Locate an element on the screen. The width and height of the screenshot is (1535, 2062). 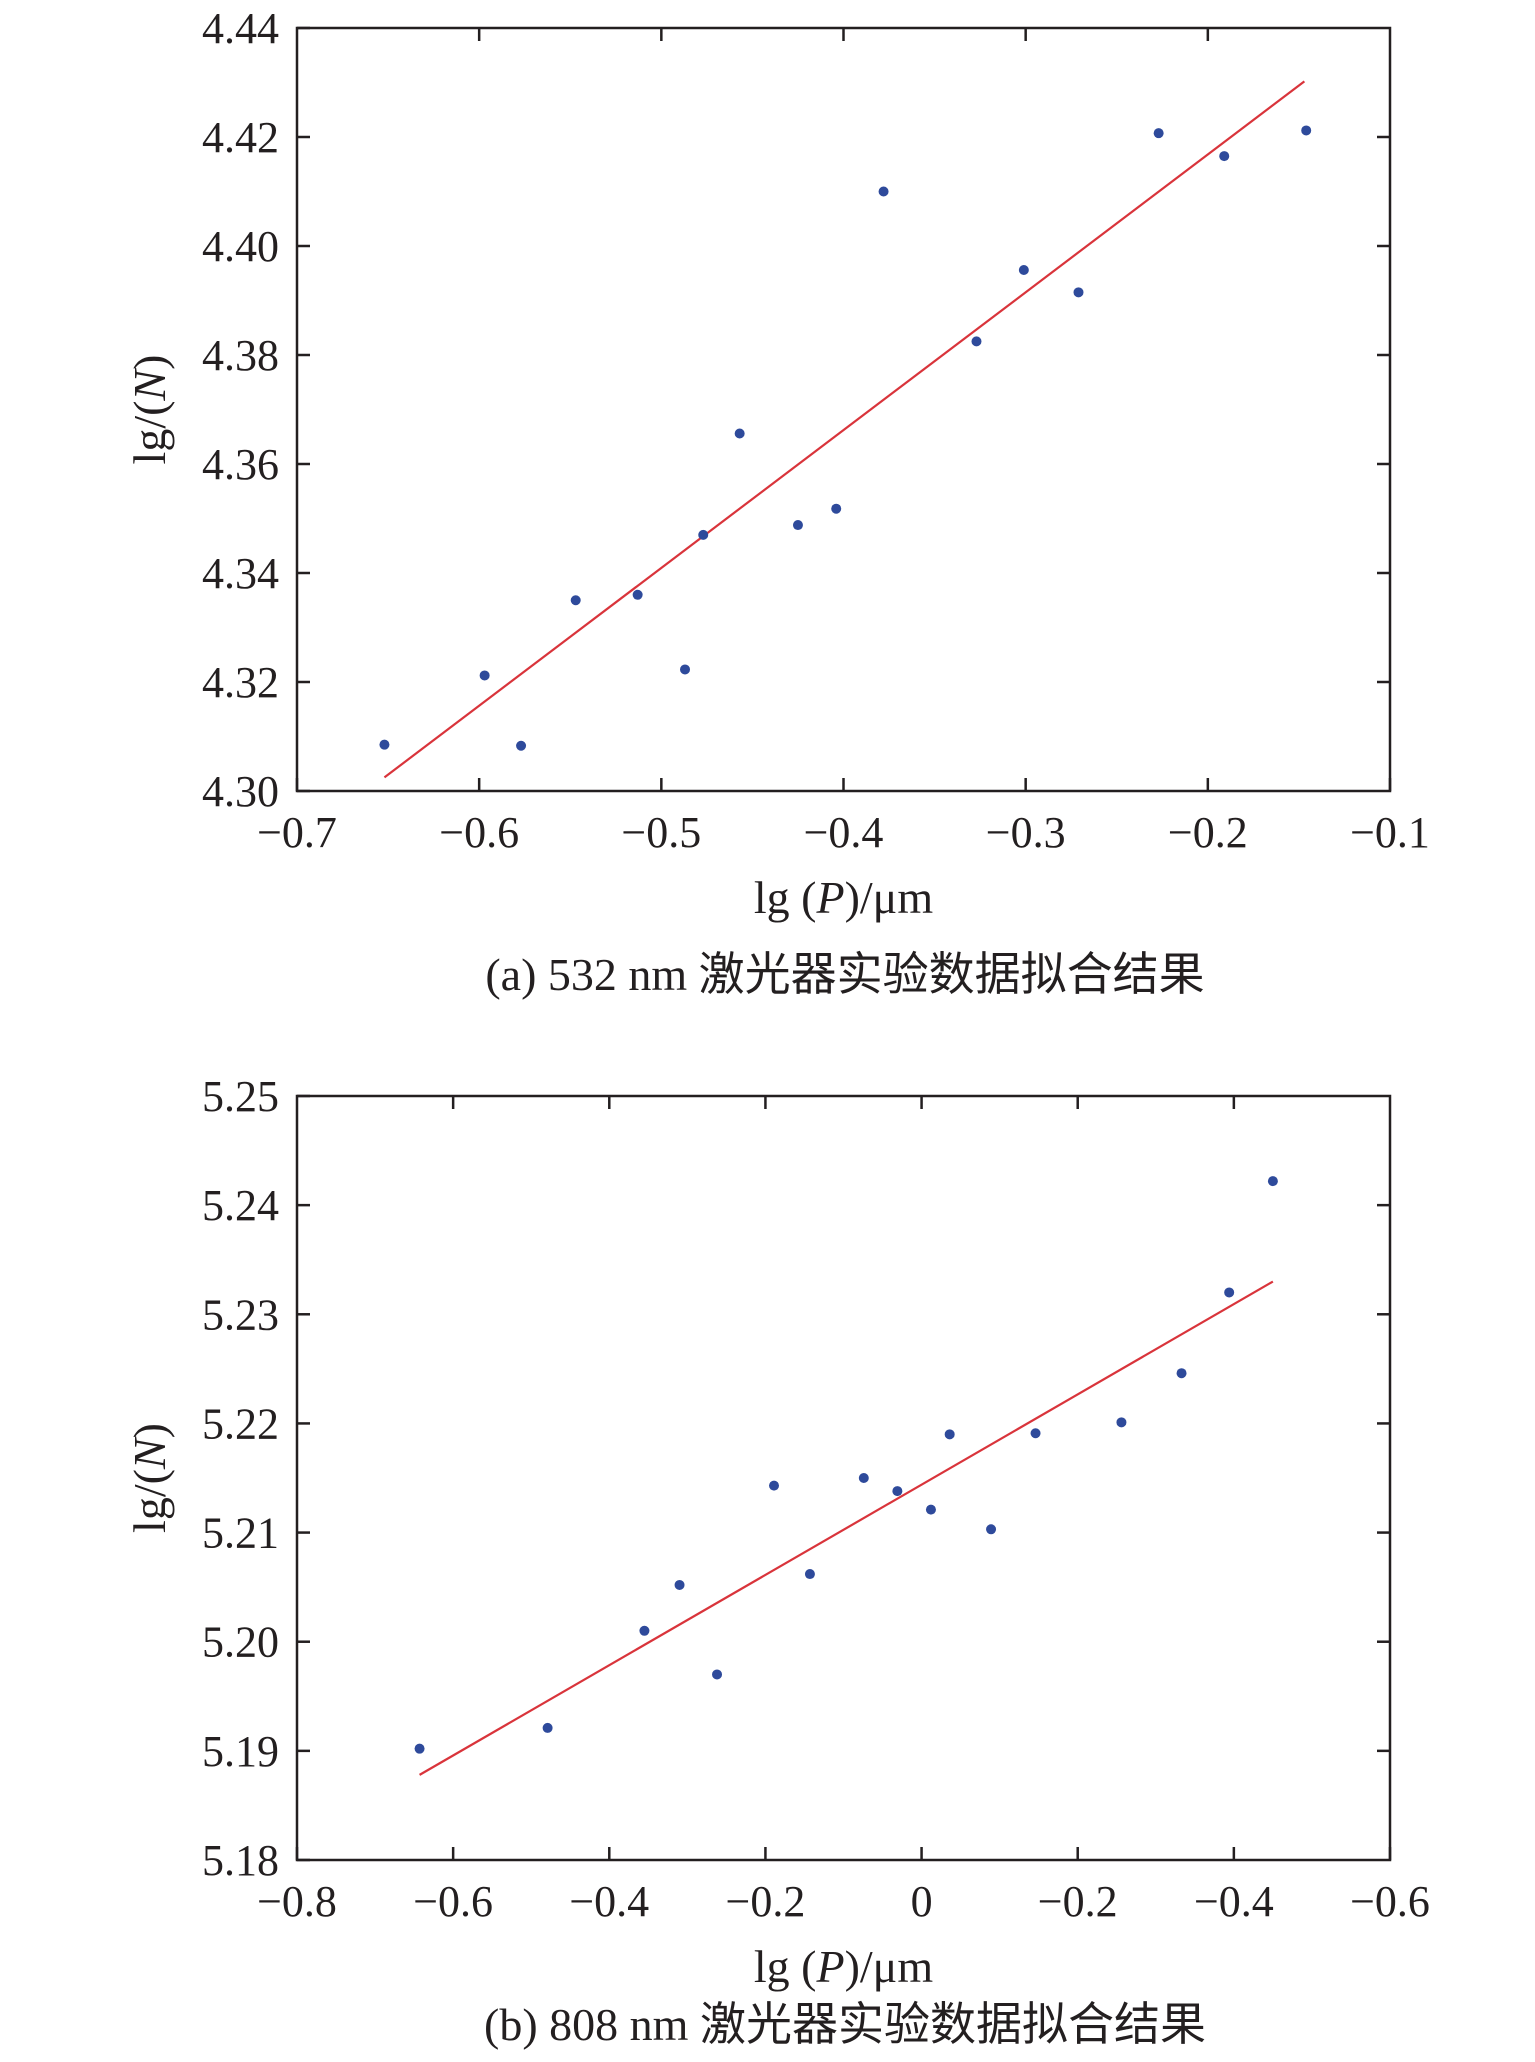
x-tick-label: −0.8 is located at coordinates (297, 1901).